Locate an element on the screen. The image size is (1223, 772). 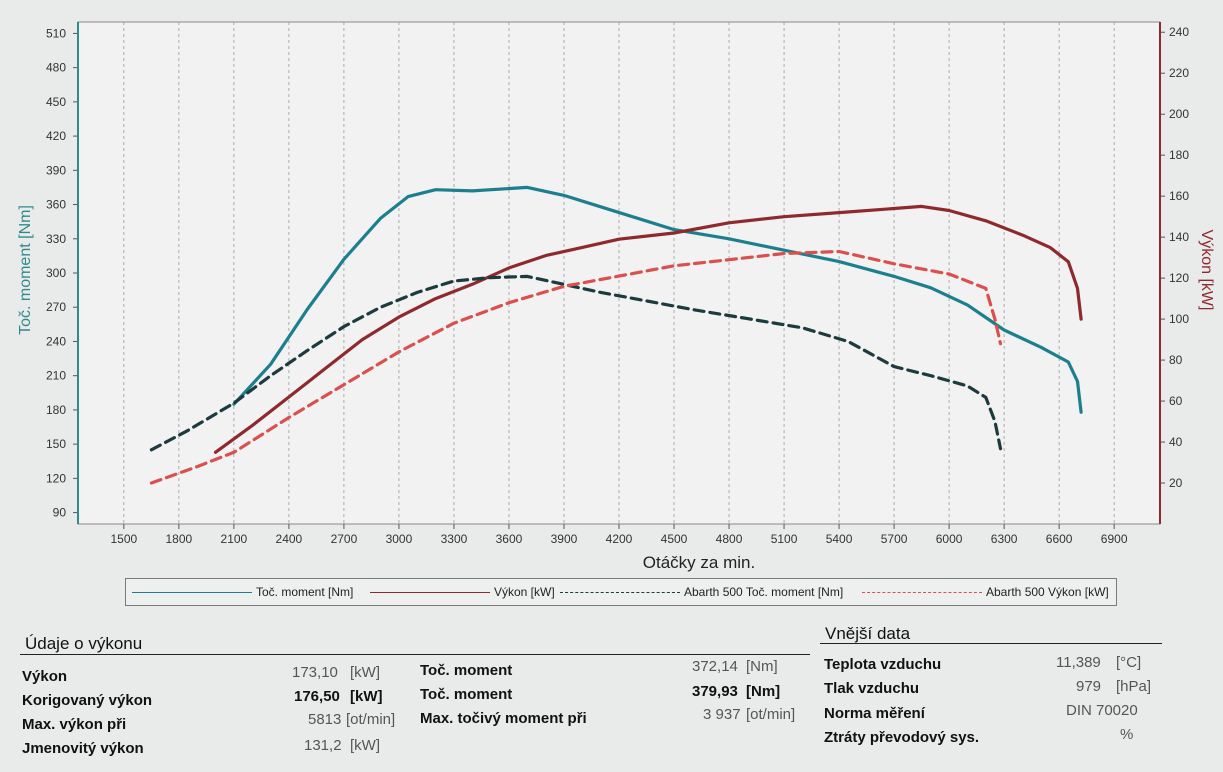
y-left-tick-label: 450 is located at coordinates (56, 102).